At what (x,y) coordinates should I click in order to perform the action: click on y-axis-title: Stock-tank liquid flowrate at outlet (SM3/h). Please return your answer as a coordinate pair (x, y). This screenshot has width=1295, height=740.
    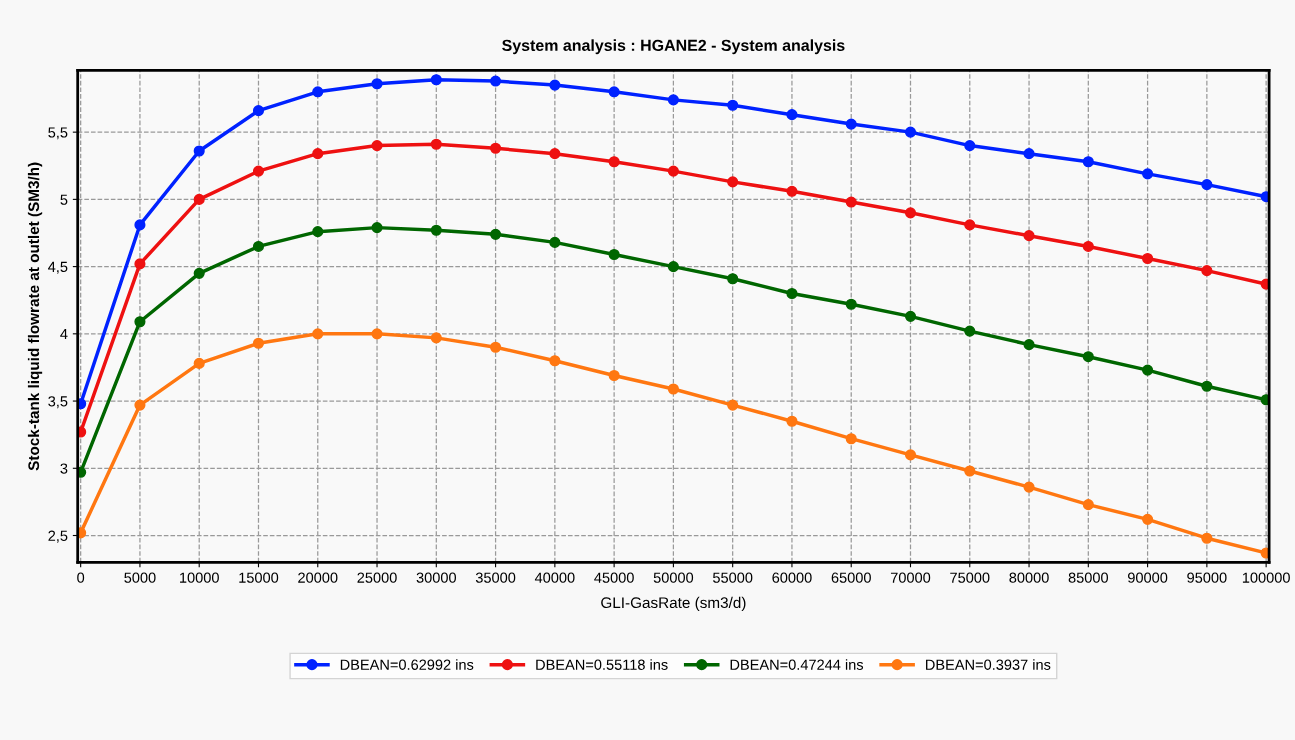
    Looking at the image, I should click on (35, 316).